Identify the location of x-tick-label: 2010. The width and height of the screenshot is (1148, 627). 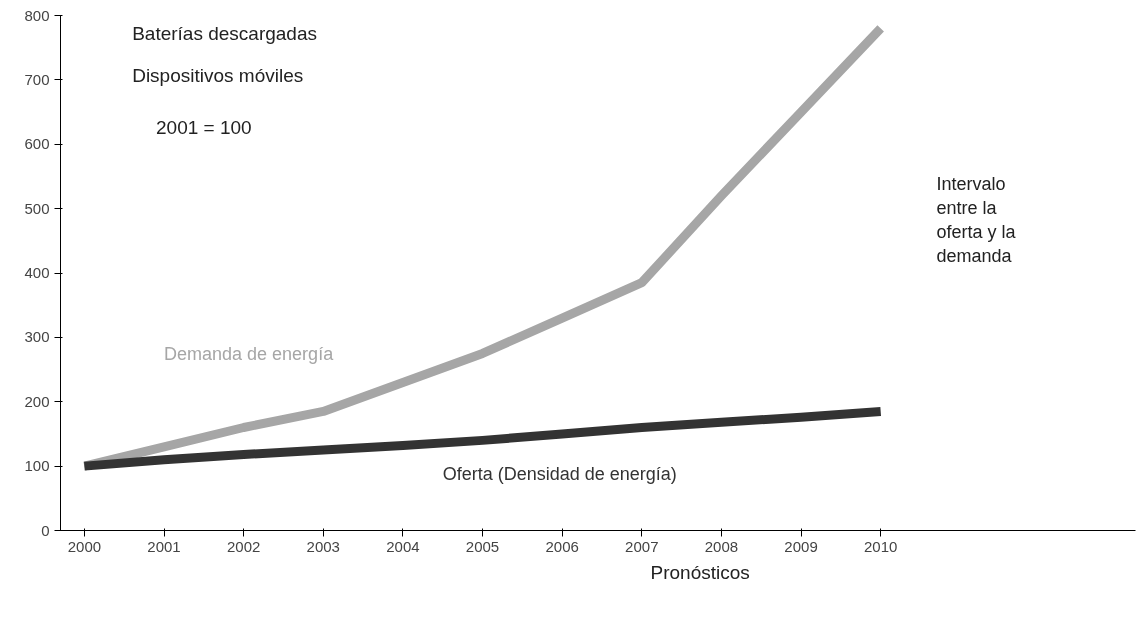
(881, 546).